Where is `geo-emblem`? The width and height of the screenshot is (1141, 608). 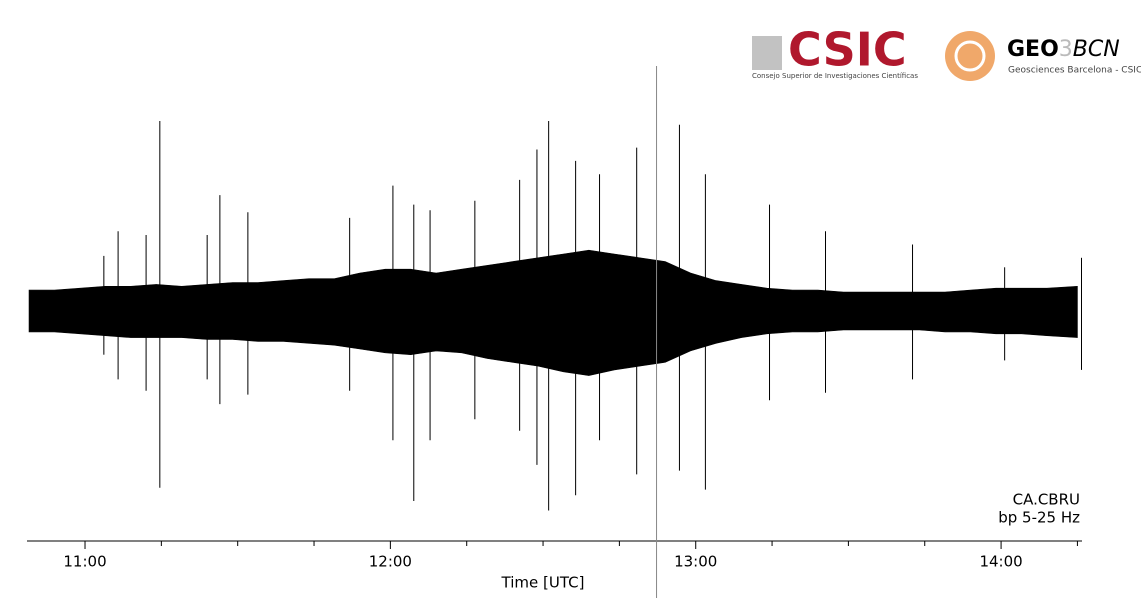
geo-emblem is located at coordinates (970, 56).